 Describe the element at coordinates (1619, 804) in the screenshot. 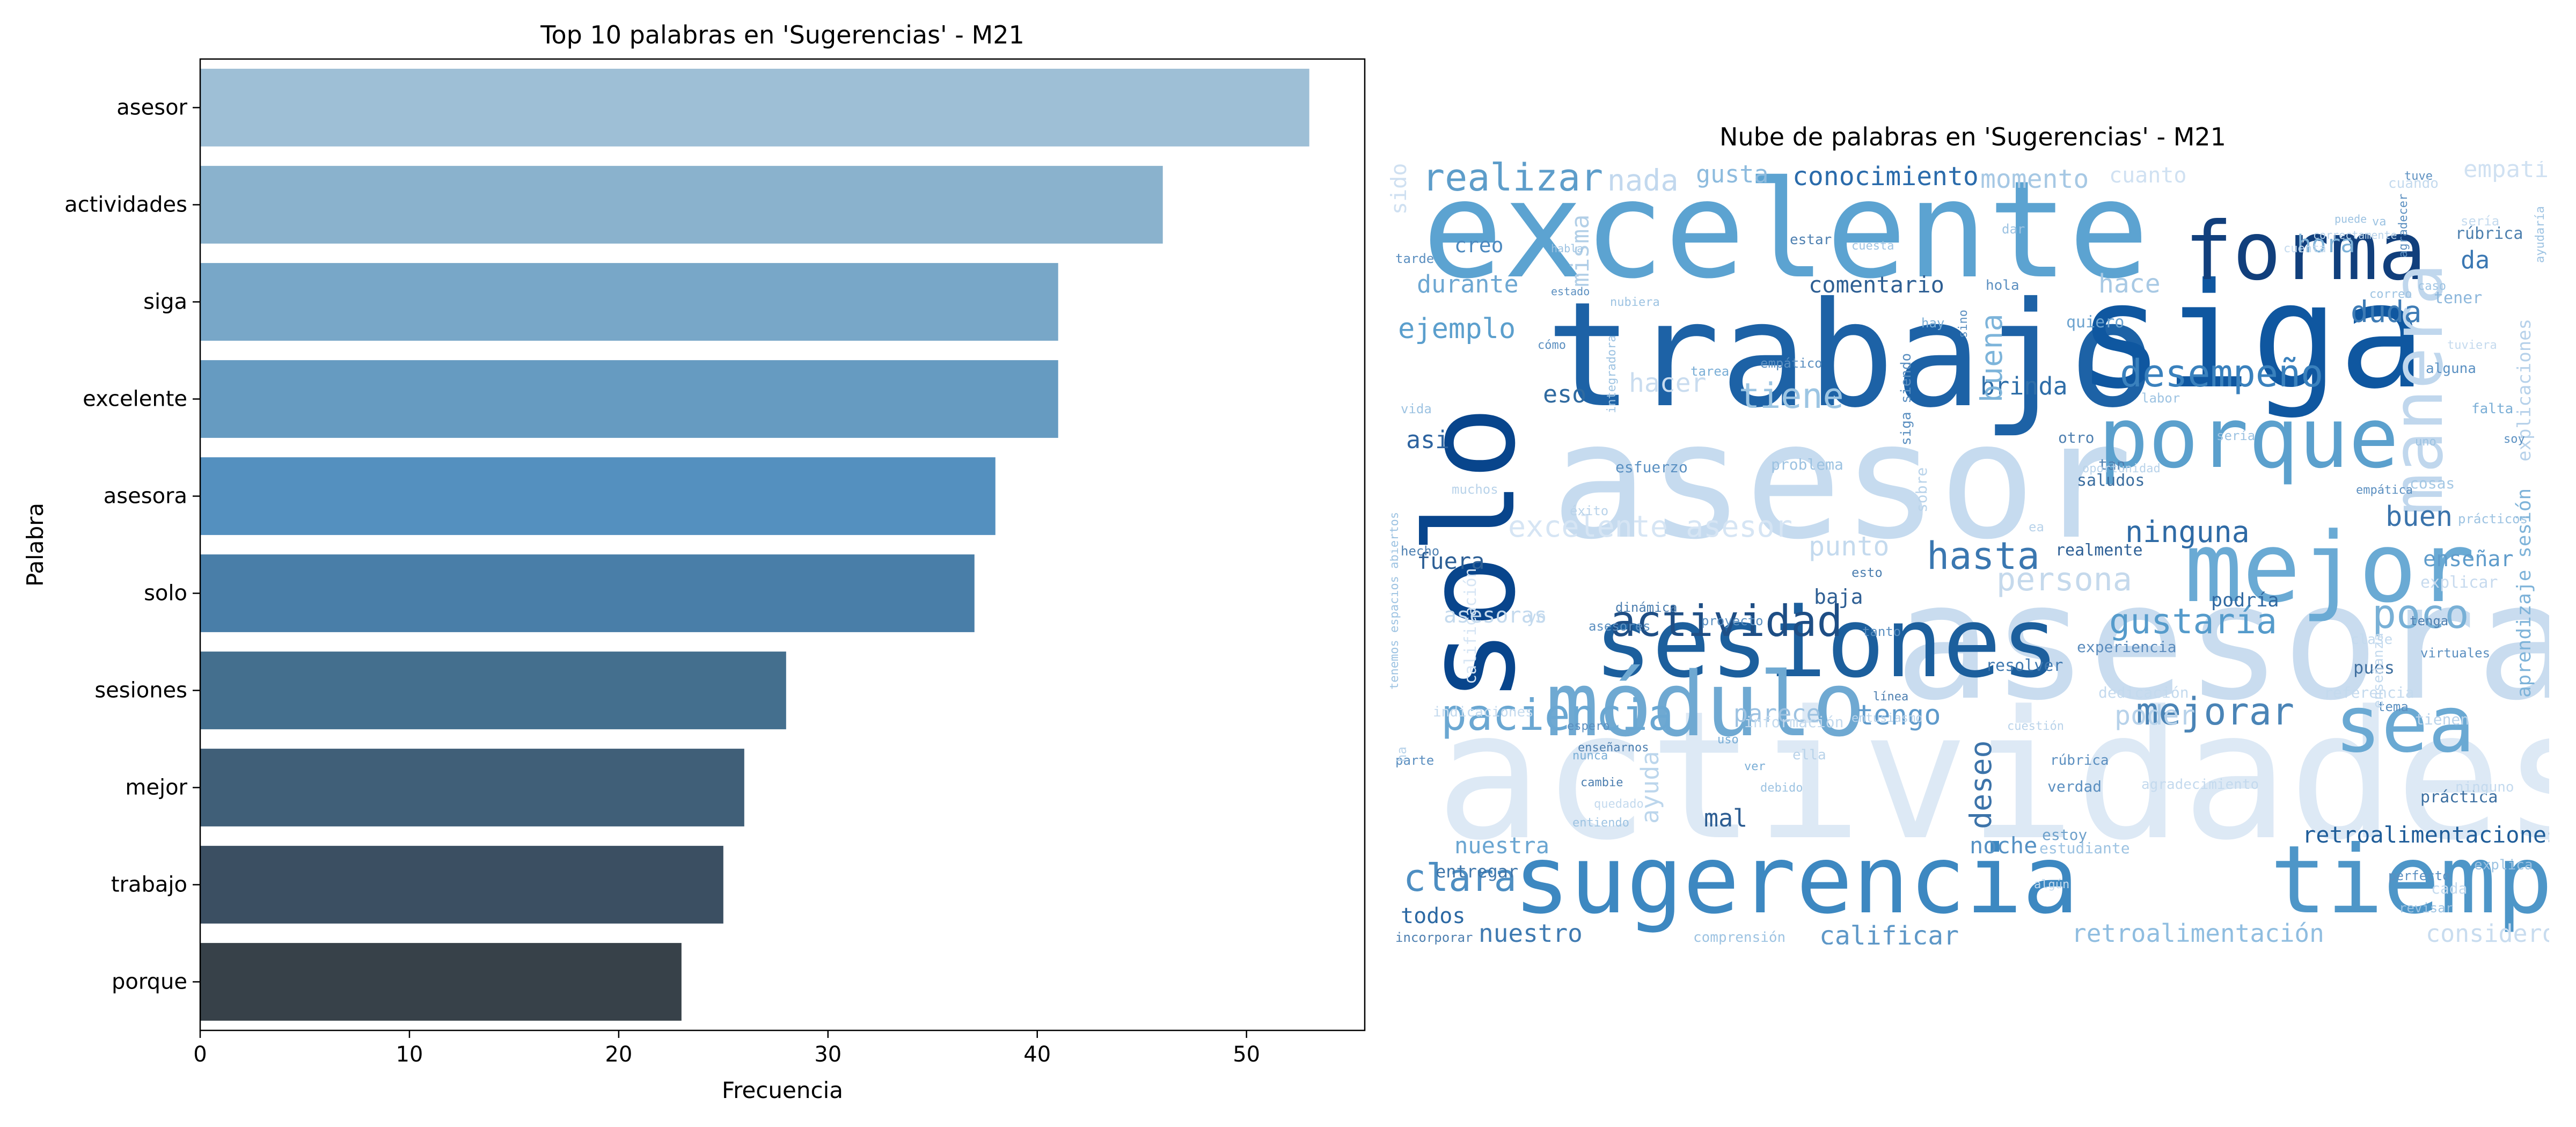

I see `wordcloud-word: quedado` at that location.